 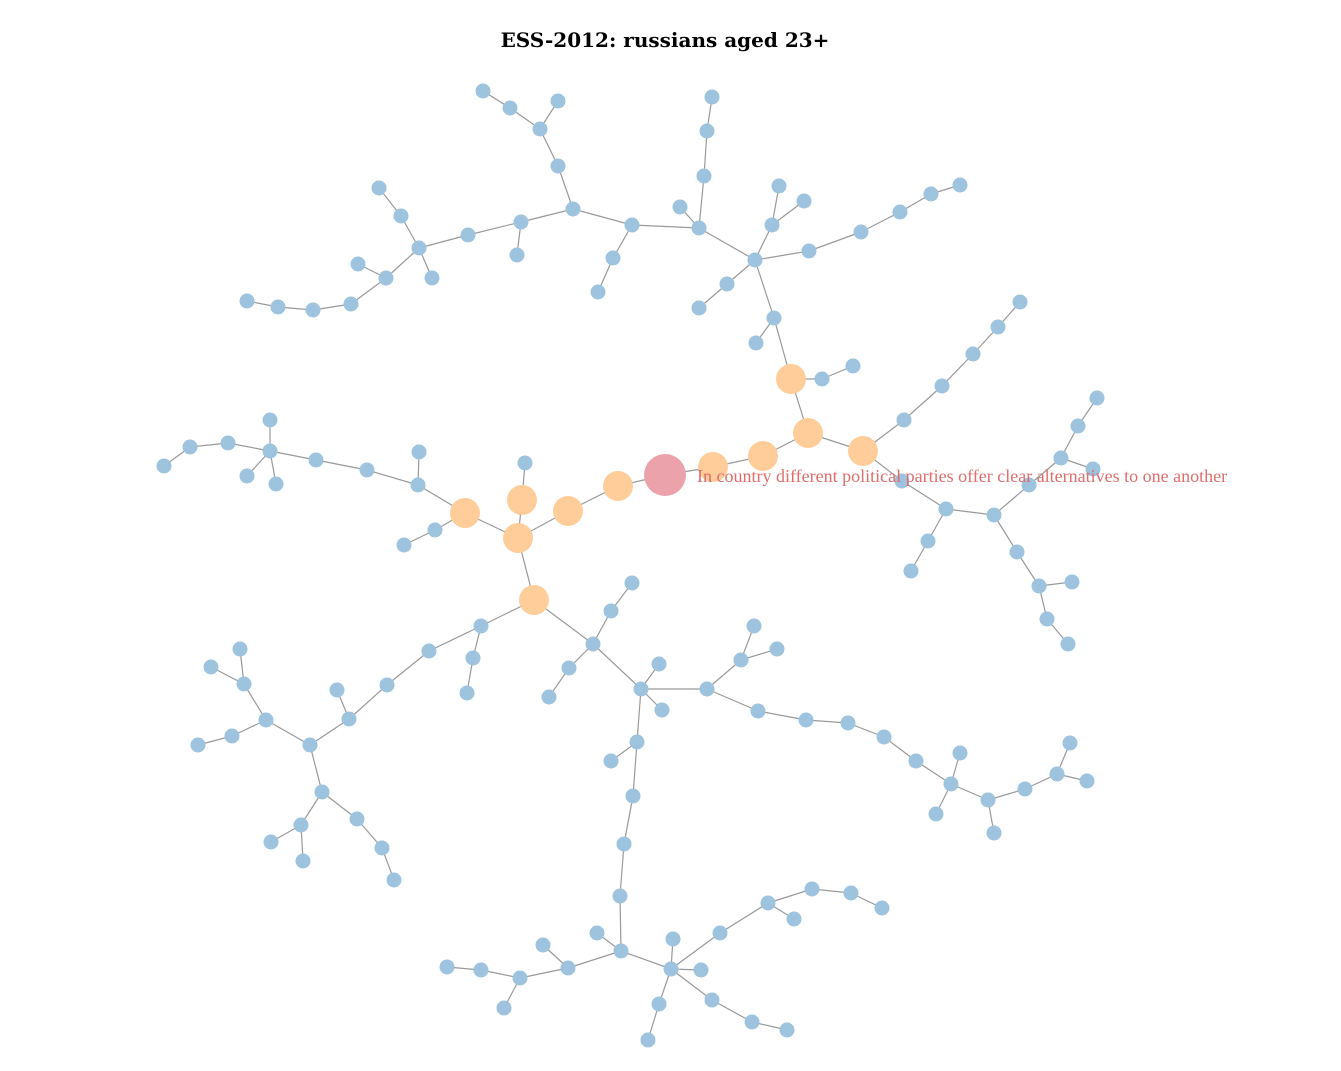 What do you see at coordinates (665, 475) in the screenshot?
I see `selected-node` at bounding box center [665, 475].